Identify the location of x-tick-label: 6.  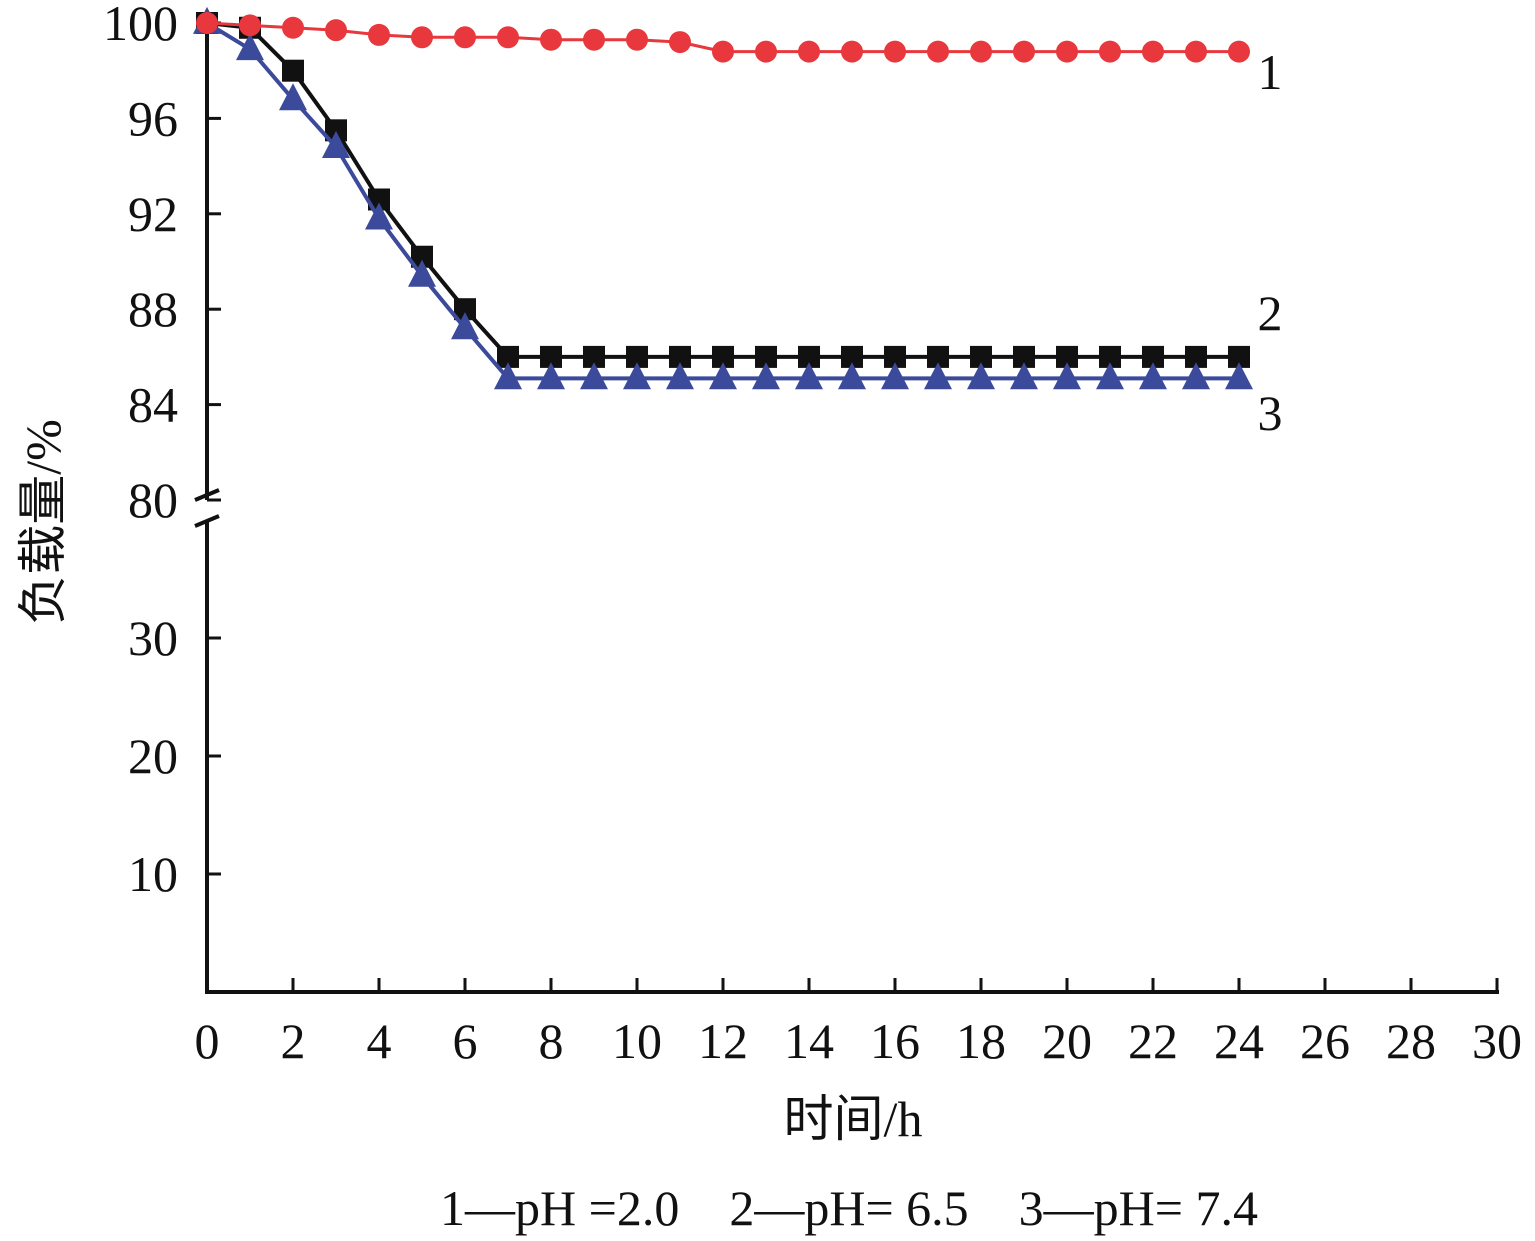
(465, 1041).